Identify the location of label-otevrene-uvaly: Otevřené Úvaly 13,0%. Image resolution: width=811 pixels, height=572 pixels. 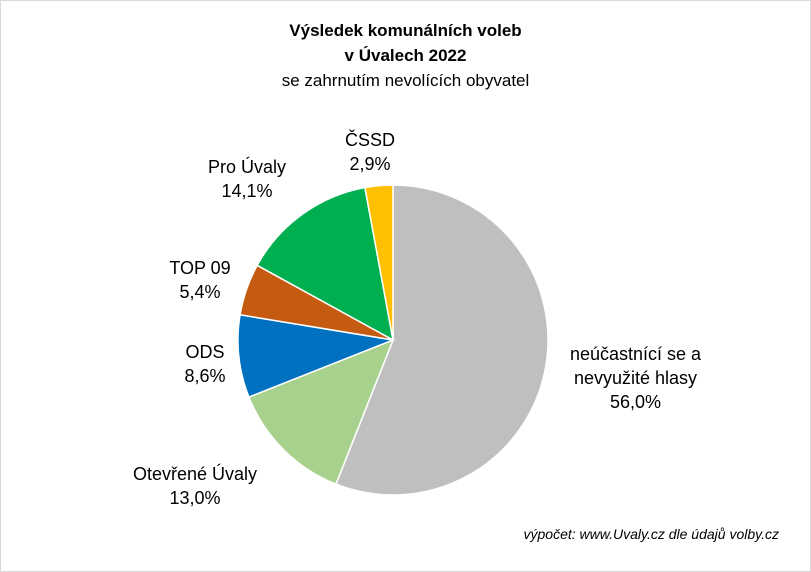
(195, 486).